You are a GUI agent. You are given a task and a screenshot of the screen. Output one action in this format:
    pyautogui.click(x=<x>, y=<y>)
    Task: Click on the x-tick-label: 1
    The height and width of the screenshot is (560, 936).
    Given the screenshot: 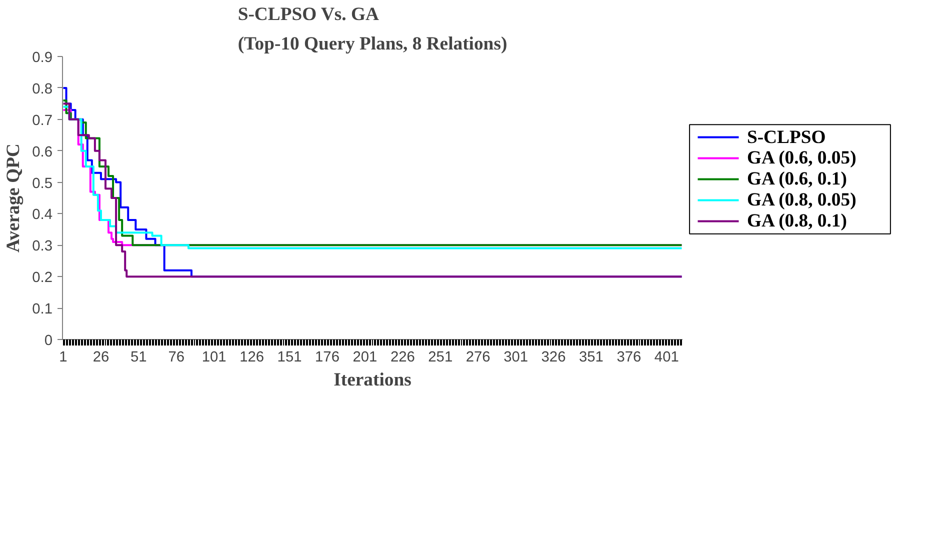 What is the action you would take?
    pyautogui.click(x=63, y=358)
    